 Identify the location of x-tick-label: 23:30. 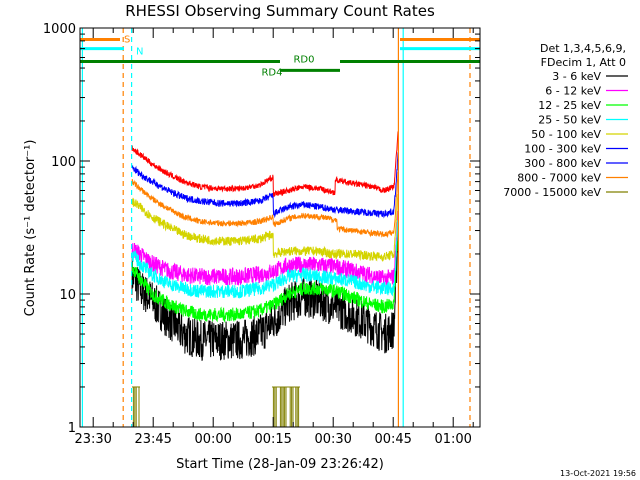
(92, 439).